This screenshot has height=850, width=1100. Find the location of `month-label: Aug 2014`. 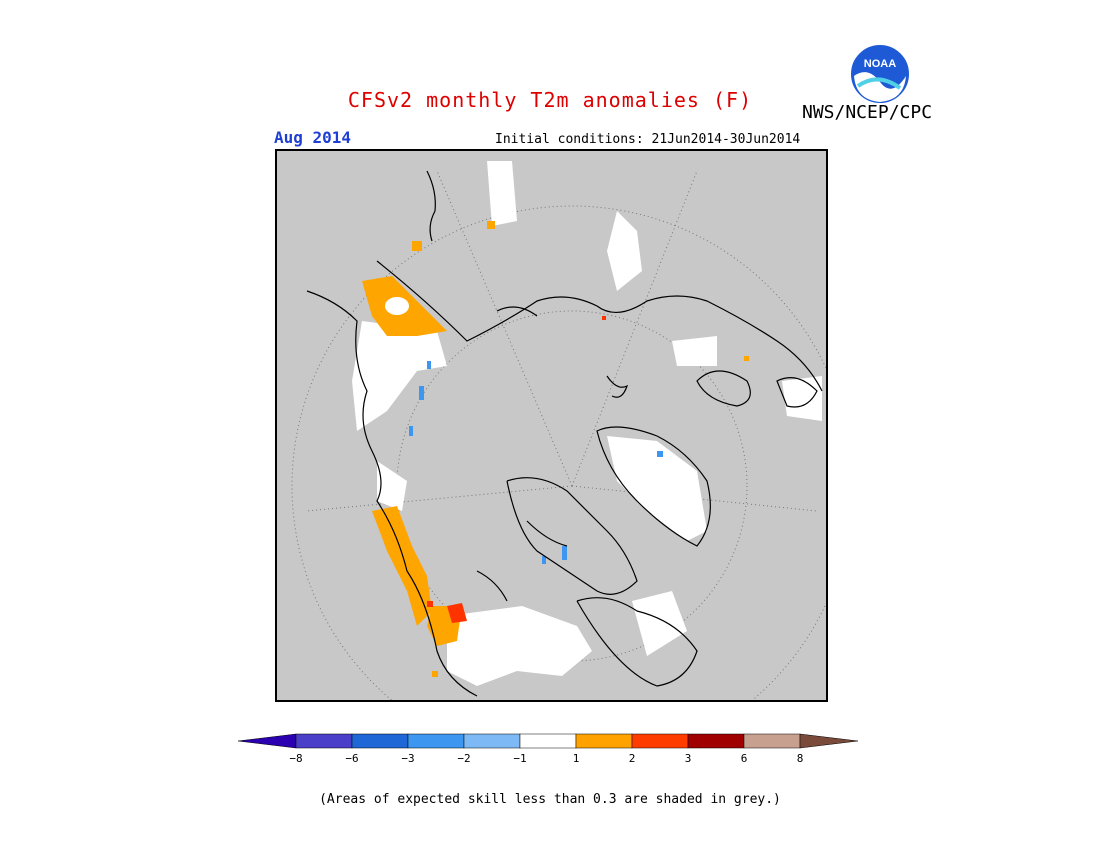

month-label: Aug 2014 is located at coordinates (313, 137).